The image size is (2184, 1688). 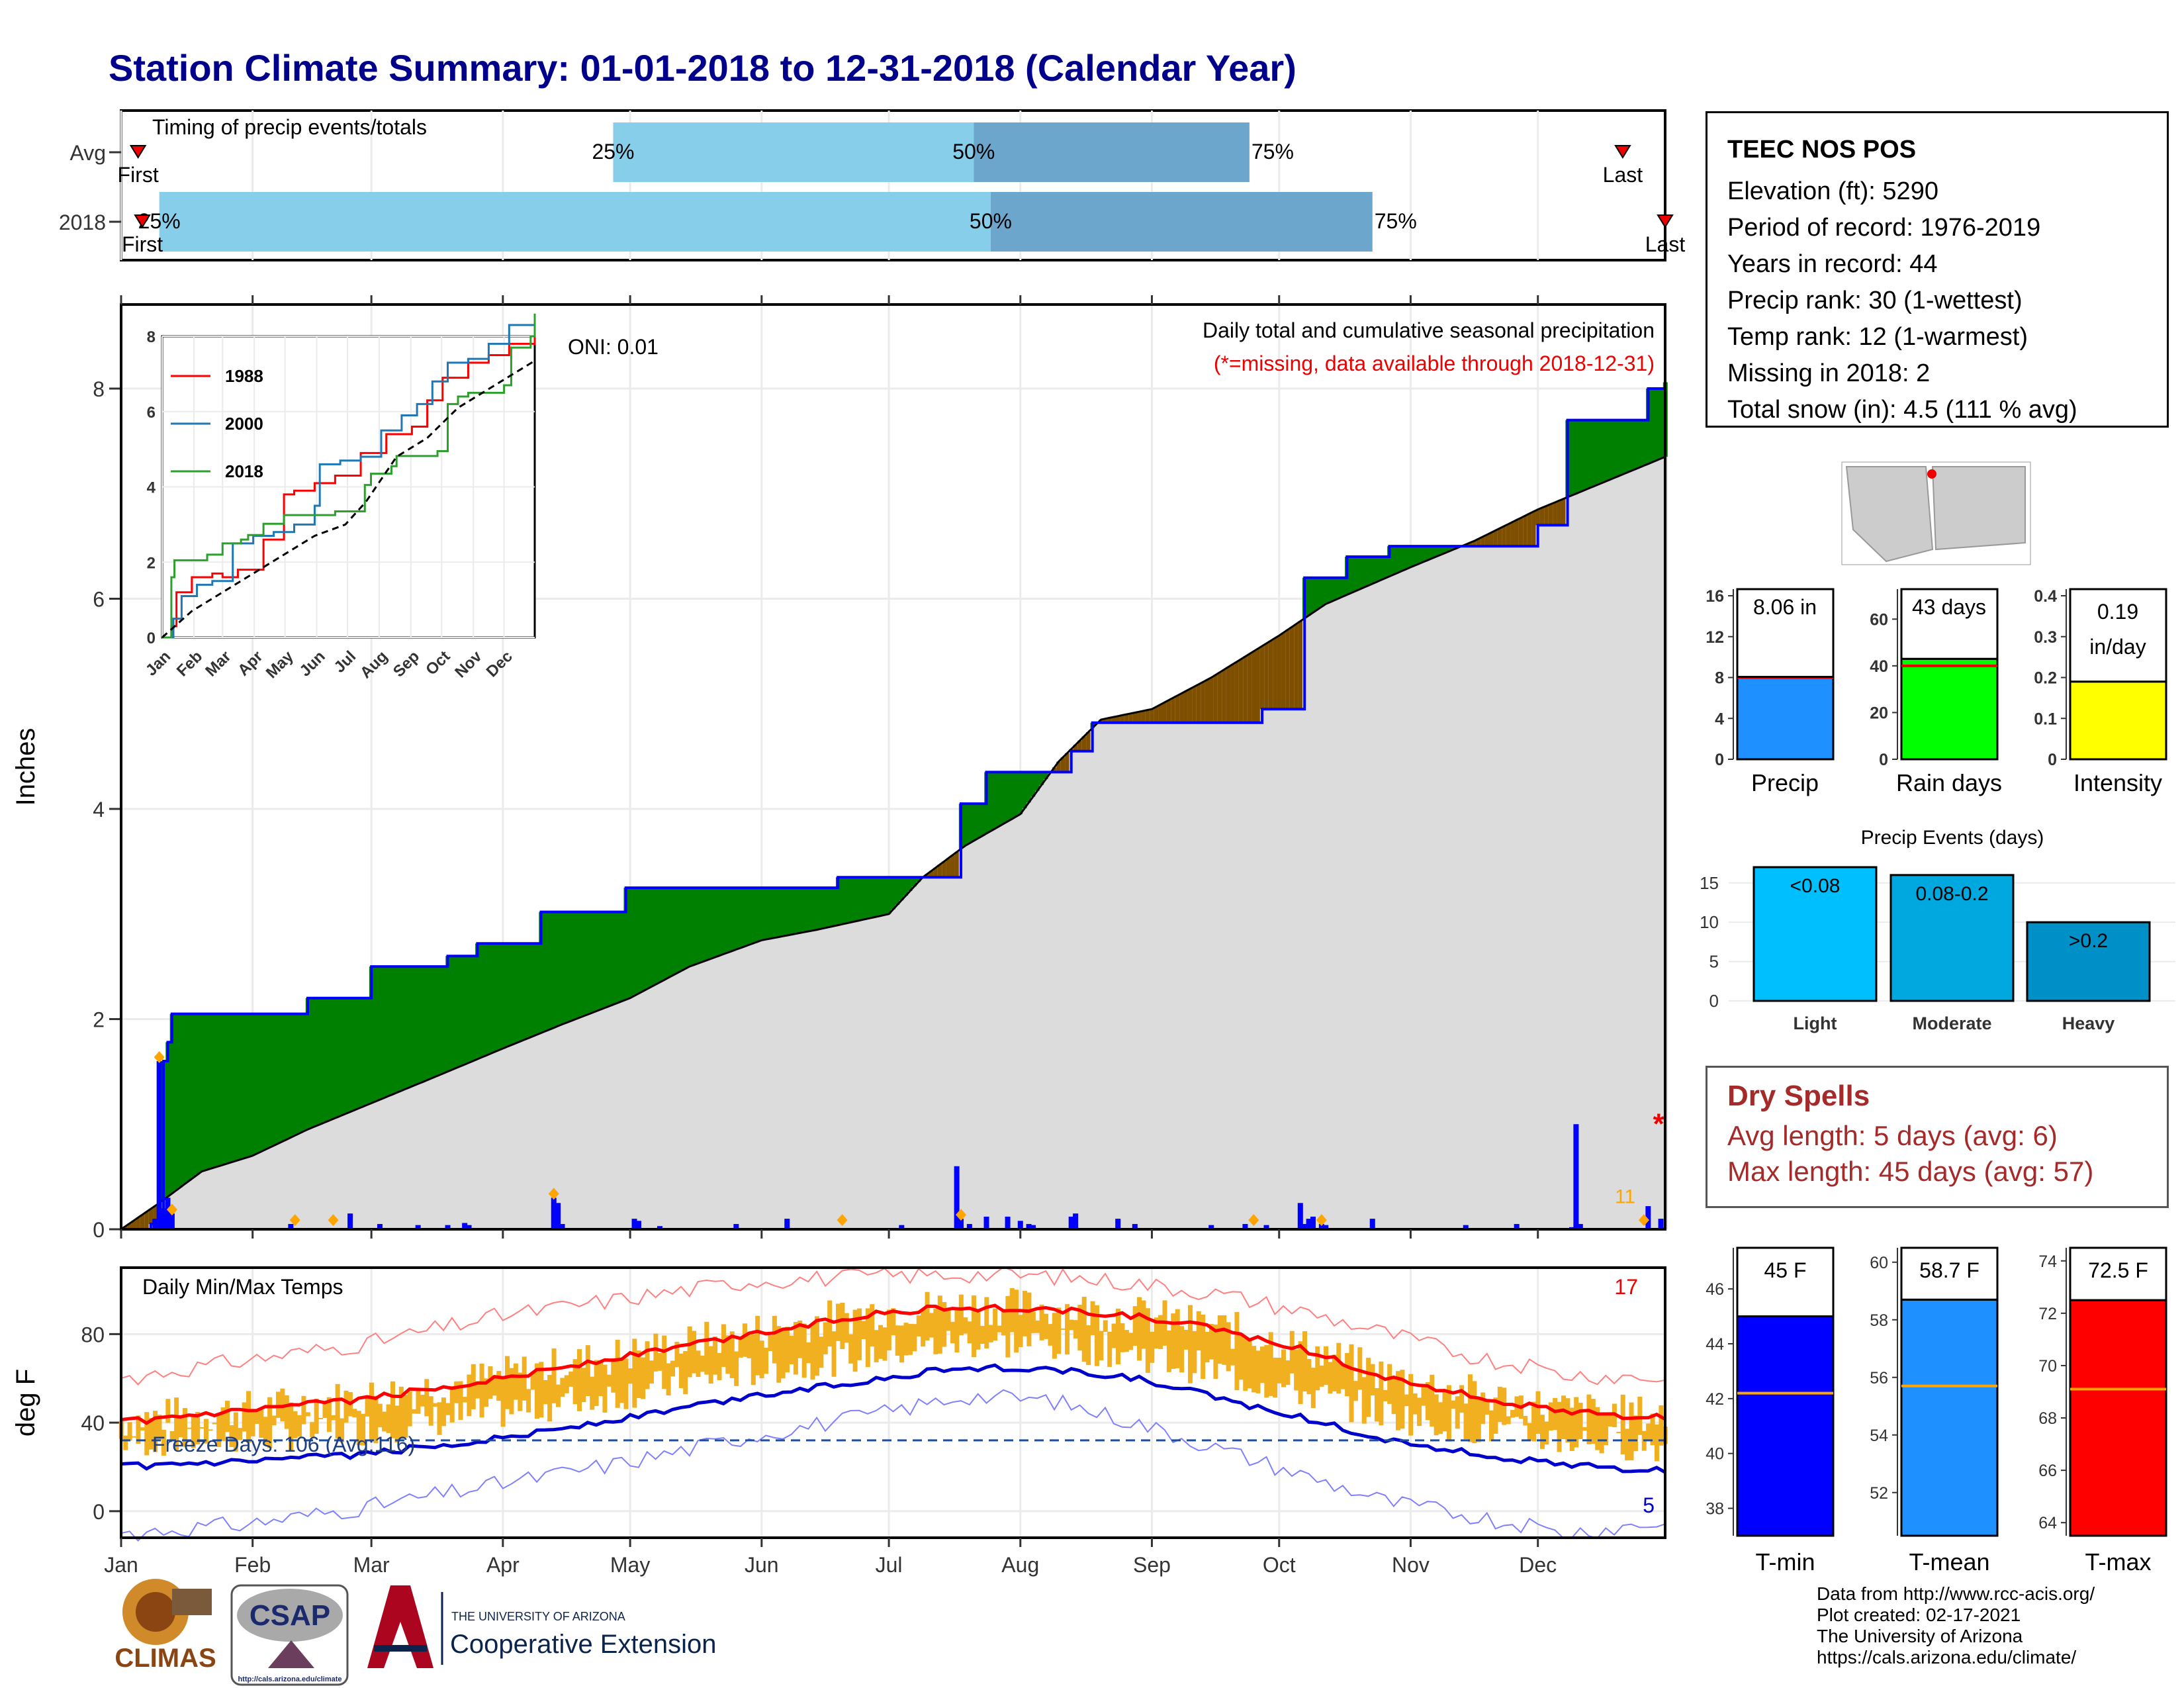 I want to click on temp-summary-value-label: 45 F, so click(x=1785, y=1270).